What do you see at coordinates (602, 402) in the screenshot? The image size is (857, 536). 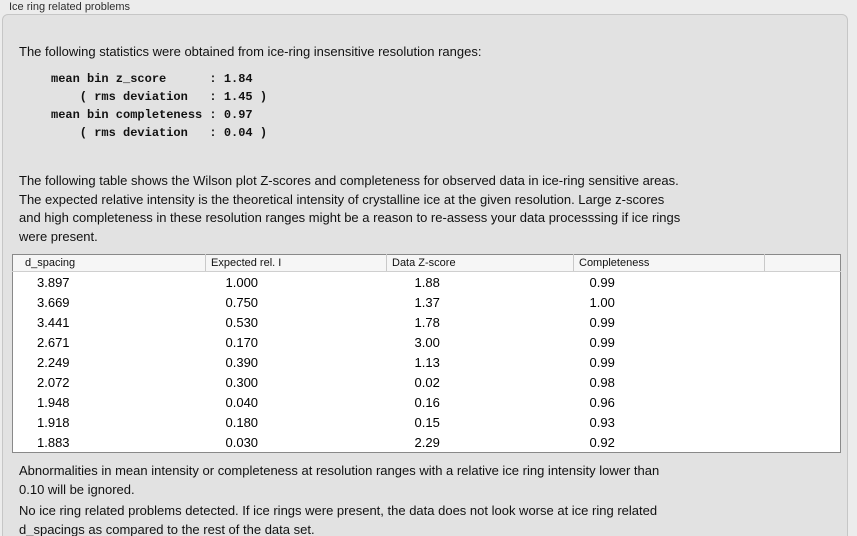 I see `table-cell: 0.96` at bounding box center [602, 402].